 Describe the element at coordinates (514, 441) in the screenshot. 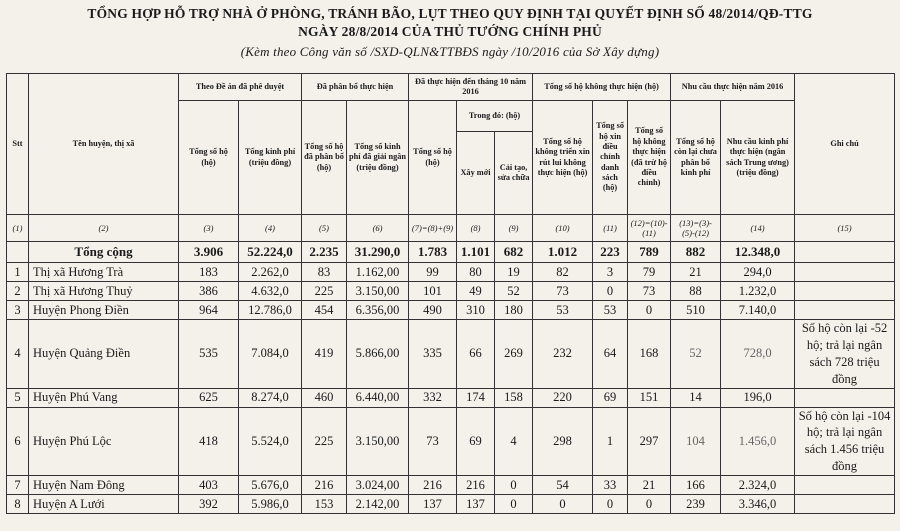

I see `row-cell: 4` at that location.